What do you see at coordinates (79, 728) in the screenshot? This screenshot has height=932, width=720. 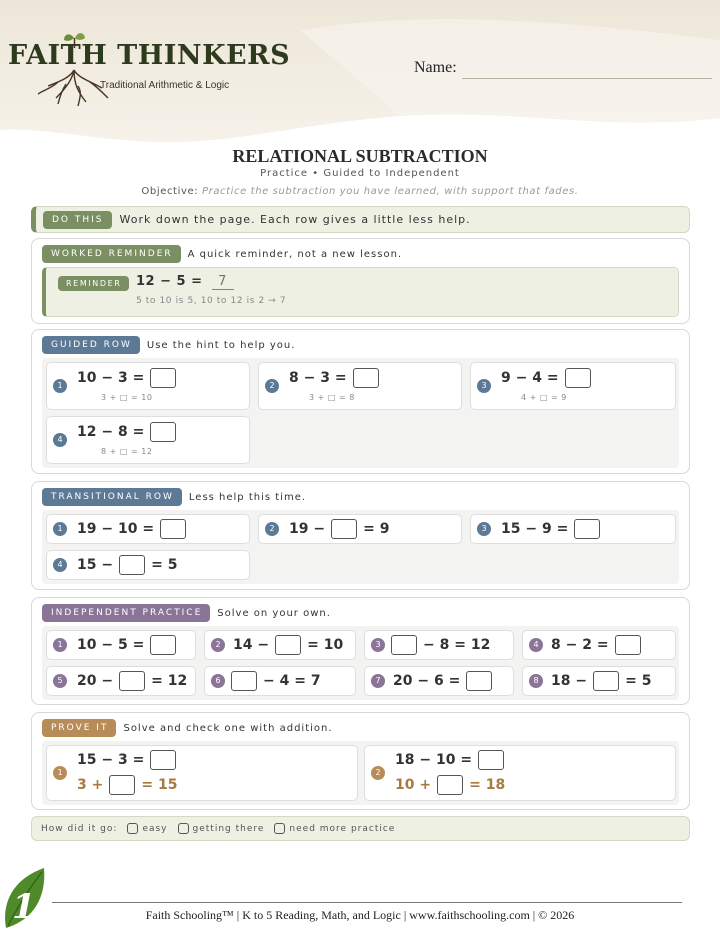 I see `prove-it-pill: PROVE IT` at bounding box center [79, 728].